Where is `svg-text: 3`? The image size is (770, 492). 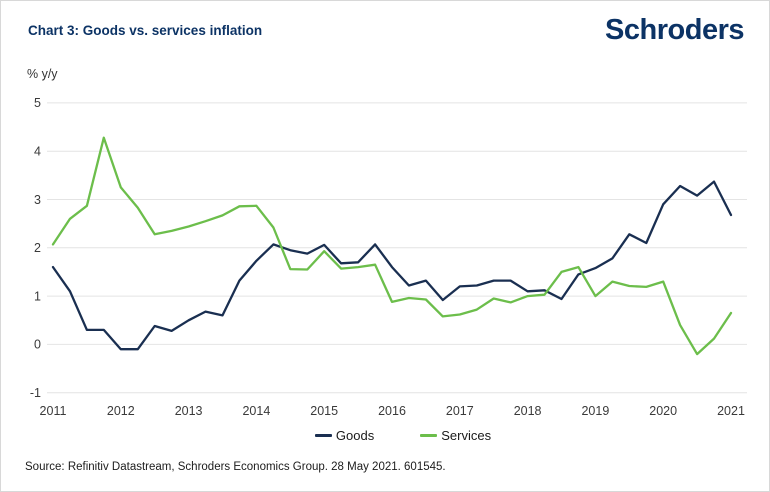
svg-text: 3 is located at coordinates (37, 200).